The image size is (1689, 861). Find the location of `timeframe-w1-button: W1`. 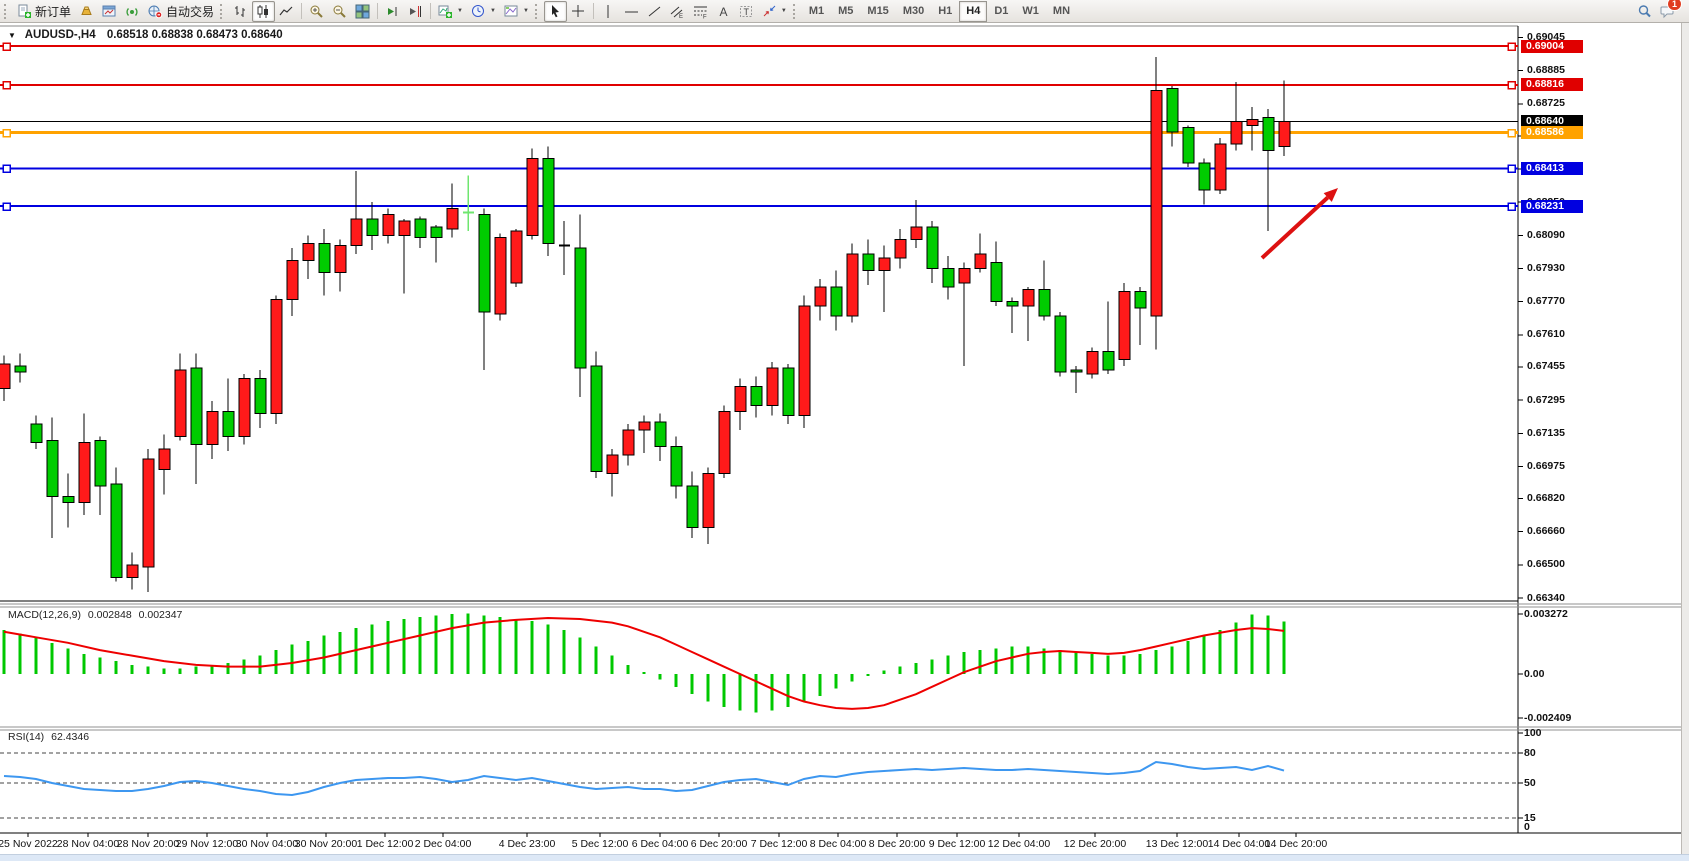

timeframe-w1-button: W1 is located at coordinates (1030, 10).